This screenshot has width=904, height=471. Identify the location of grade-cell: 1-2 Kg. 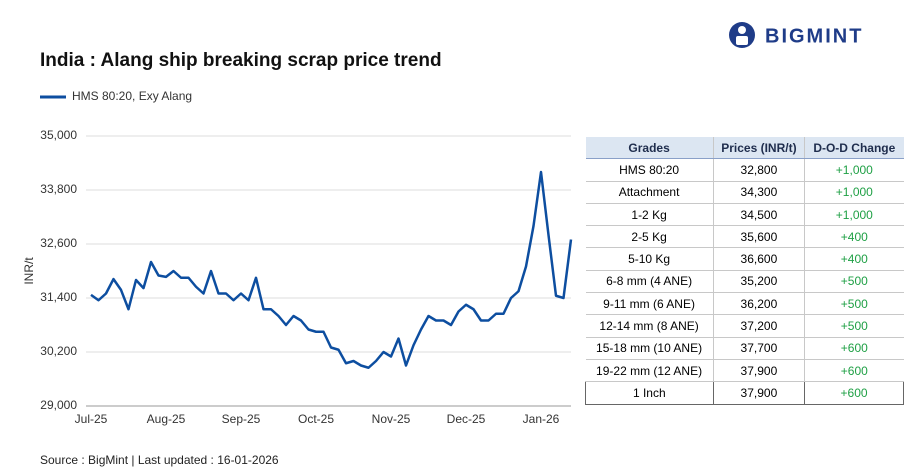
(649, 215).